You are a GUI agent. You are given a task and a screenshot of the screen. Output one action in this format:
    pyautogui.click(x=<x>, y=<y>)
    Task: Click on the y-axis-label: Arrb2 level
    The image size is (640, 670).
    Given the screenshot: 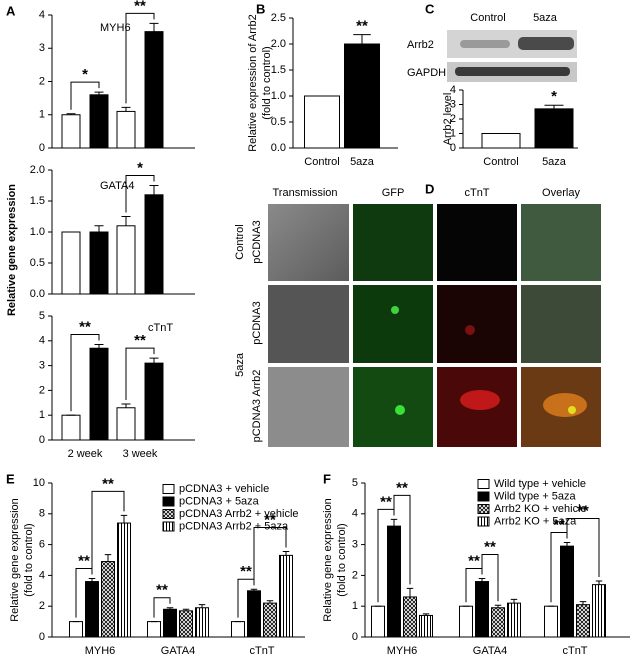 What is the action you would take?
    pyautogui.click(x=448, y=119)
    